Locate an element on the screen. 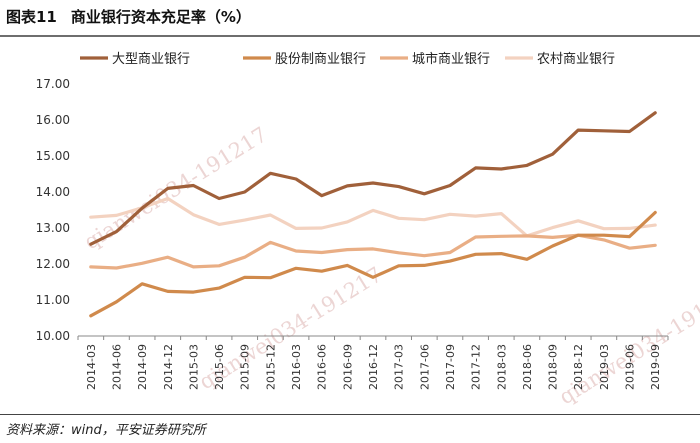 The height and width of the screenshot is (443, 700). y-tick-label: 15.00 is located at coordinates (53, 156).